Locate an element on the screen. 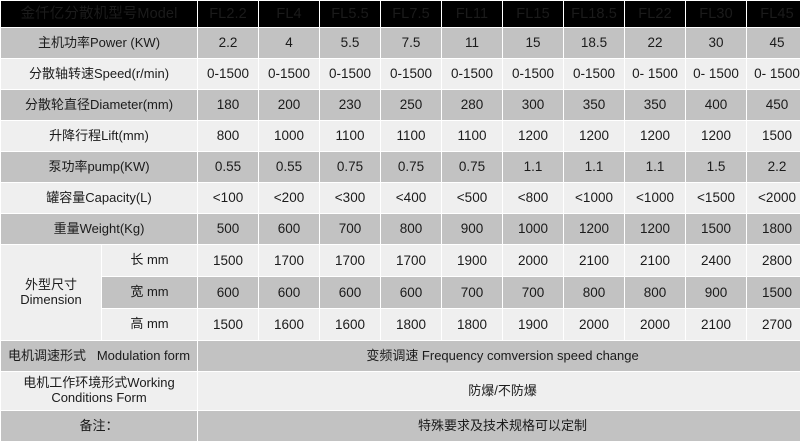  header-model-FL11: FL11 is located at coordinates (472, 14).